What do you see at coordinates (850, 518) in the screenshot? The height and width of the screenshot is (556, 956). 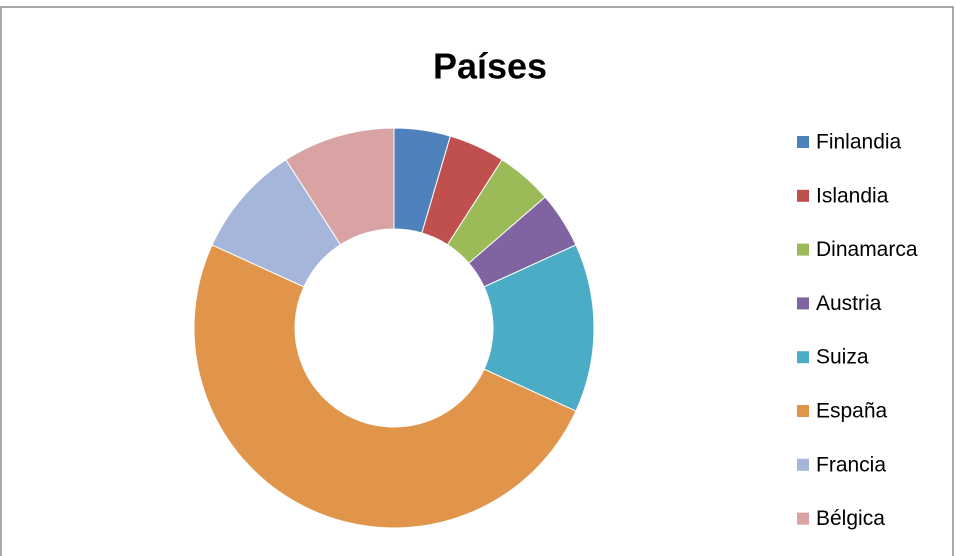 I see `legend-label: Bélgica` at bounding box center [850, 518].